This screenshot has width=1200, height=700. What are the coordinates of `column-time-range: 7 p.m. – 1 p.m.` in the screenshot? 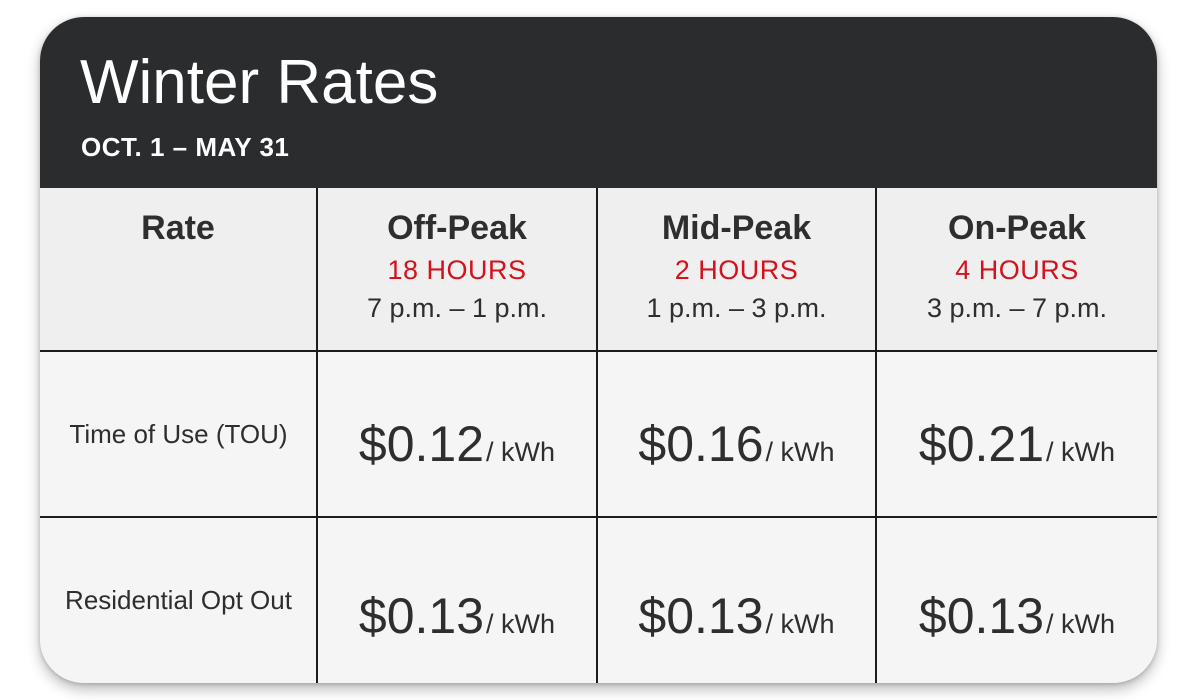 It's located at (457, 308).